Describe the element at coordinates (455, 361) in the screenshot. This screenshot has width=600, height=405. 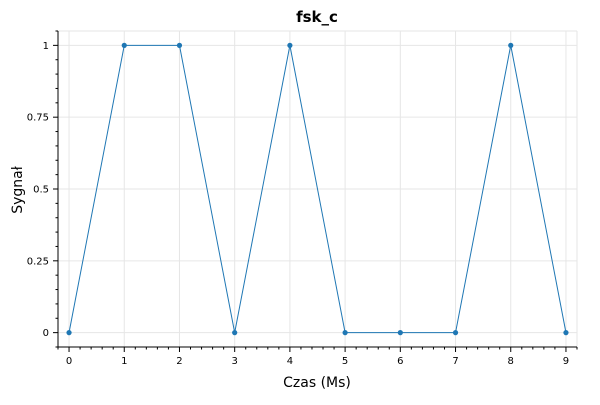
I see `x-tick-label: 7` at that location.